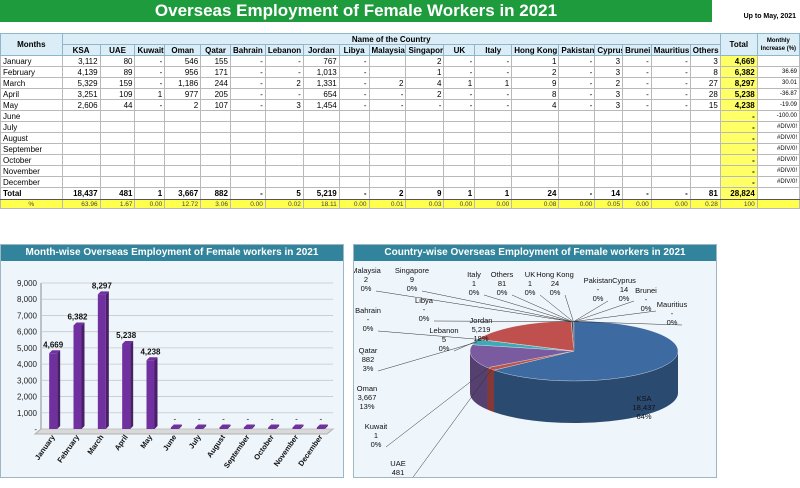  What do you see at coordinates (183, 193) in the screenshot?
I see `total-value-cell: 3,667` at bounding box center [183, 193].